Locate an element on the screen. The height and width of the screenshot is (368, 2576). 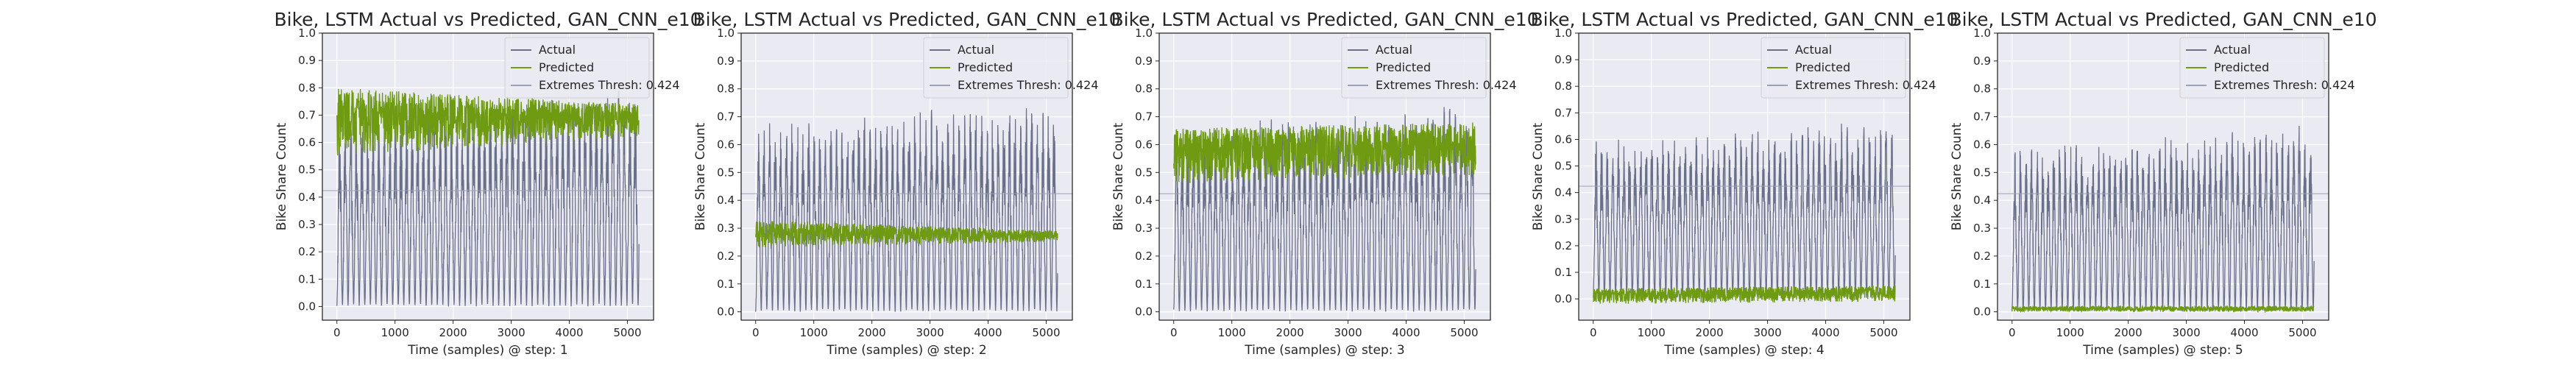
series-actual-line is located at coordinates (1324, 210).